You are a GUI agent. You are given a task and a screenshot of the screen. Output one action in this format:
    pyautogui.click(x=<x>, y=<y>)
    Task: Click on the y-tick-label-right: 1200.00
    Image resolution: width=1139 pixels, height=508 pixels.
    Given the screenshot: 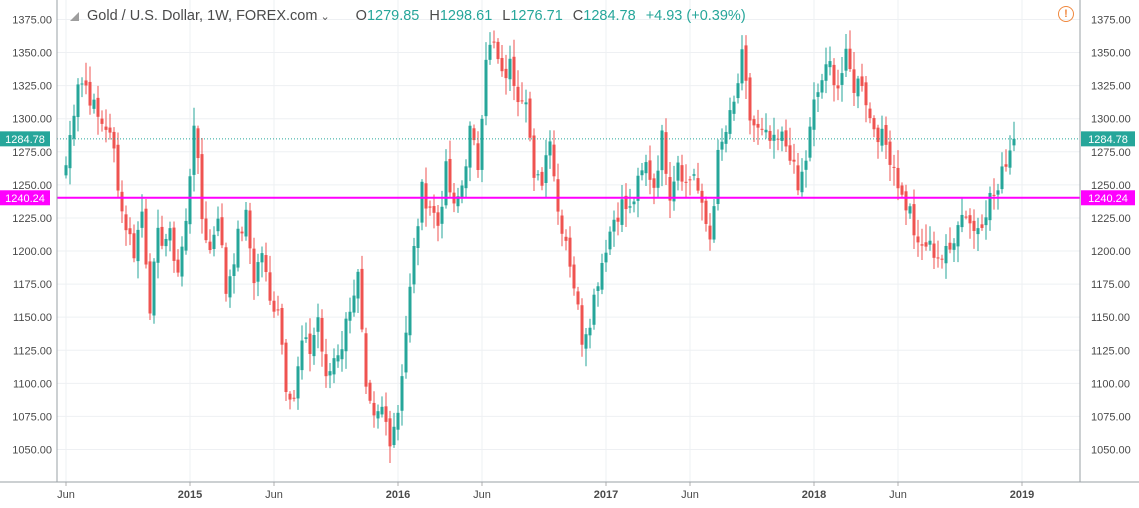 What is the action you would take?
    pyautogui.click(x=1111, y=252)
    